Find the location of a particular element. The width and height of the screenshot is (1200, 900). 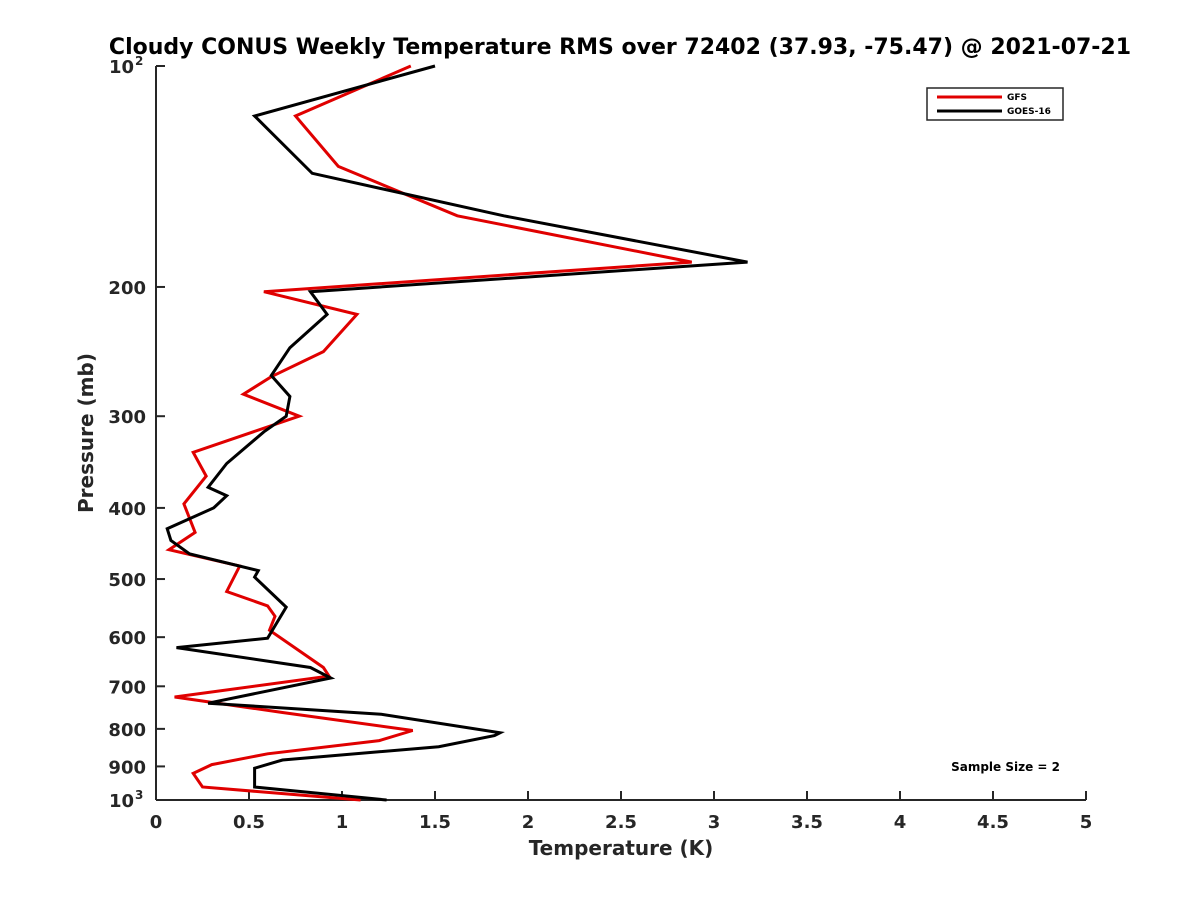

x-tick-label: 1 is located at coordinates (342, 822).